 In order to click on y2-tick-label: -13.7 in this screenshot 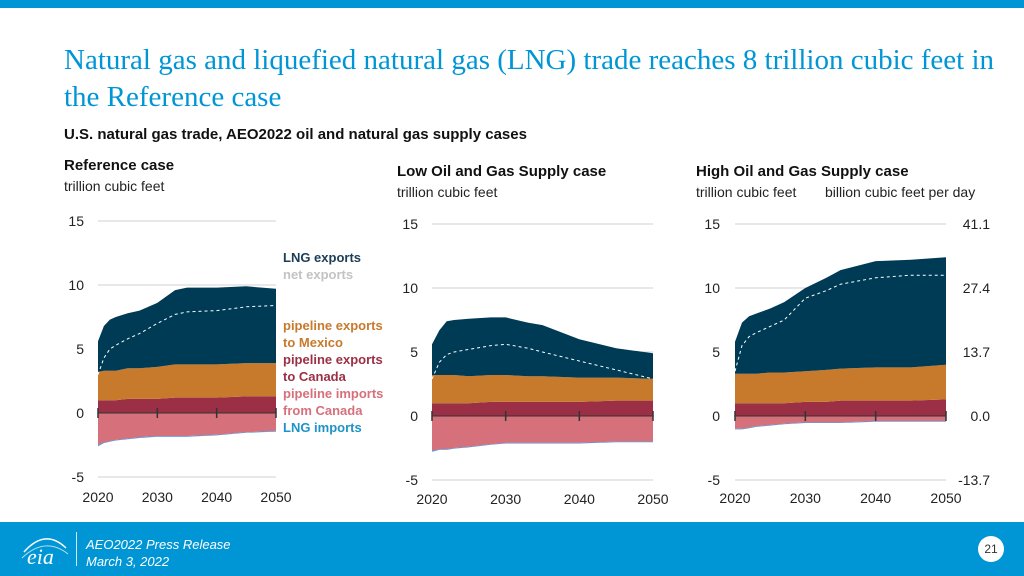, I will do `click(974, 480)`.